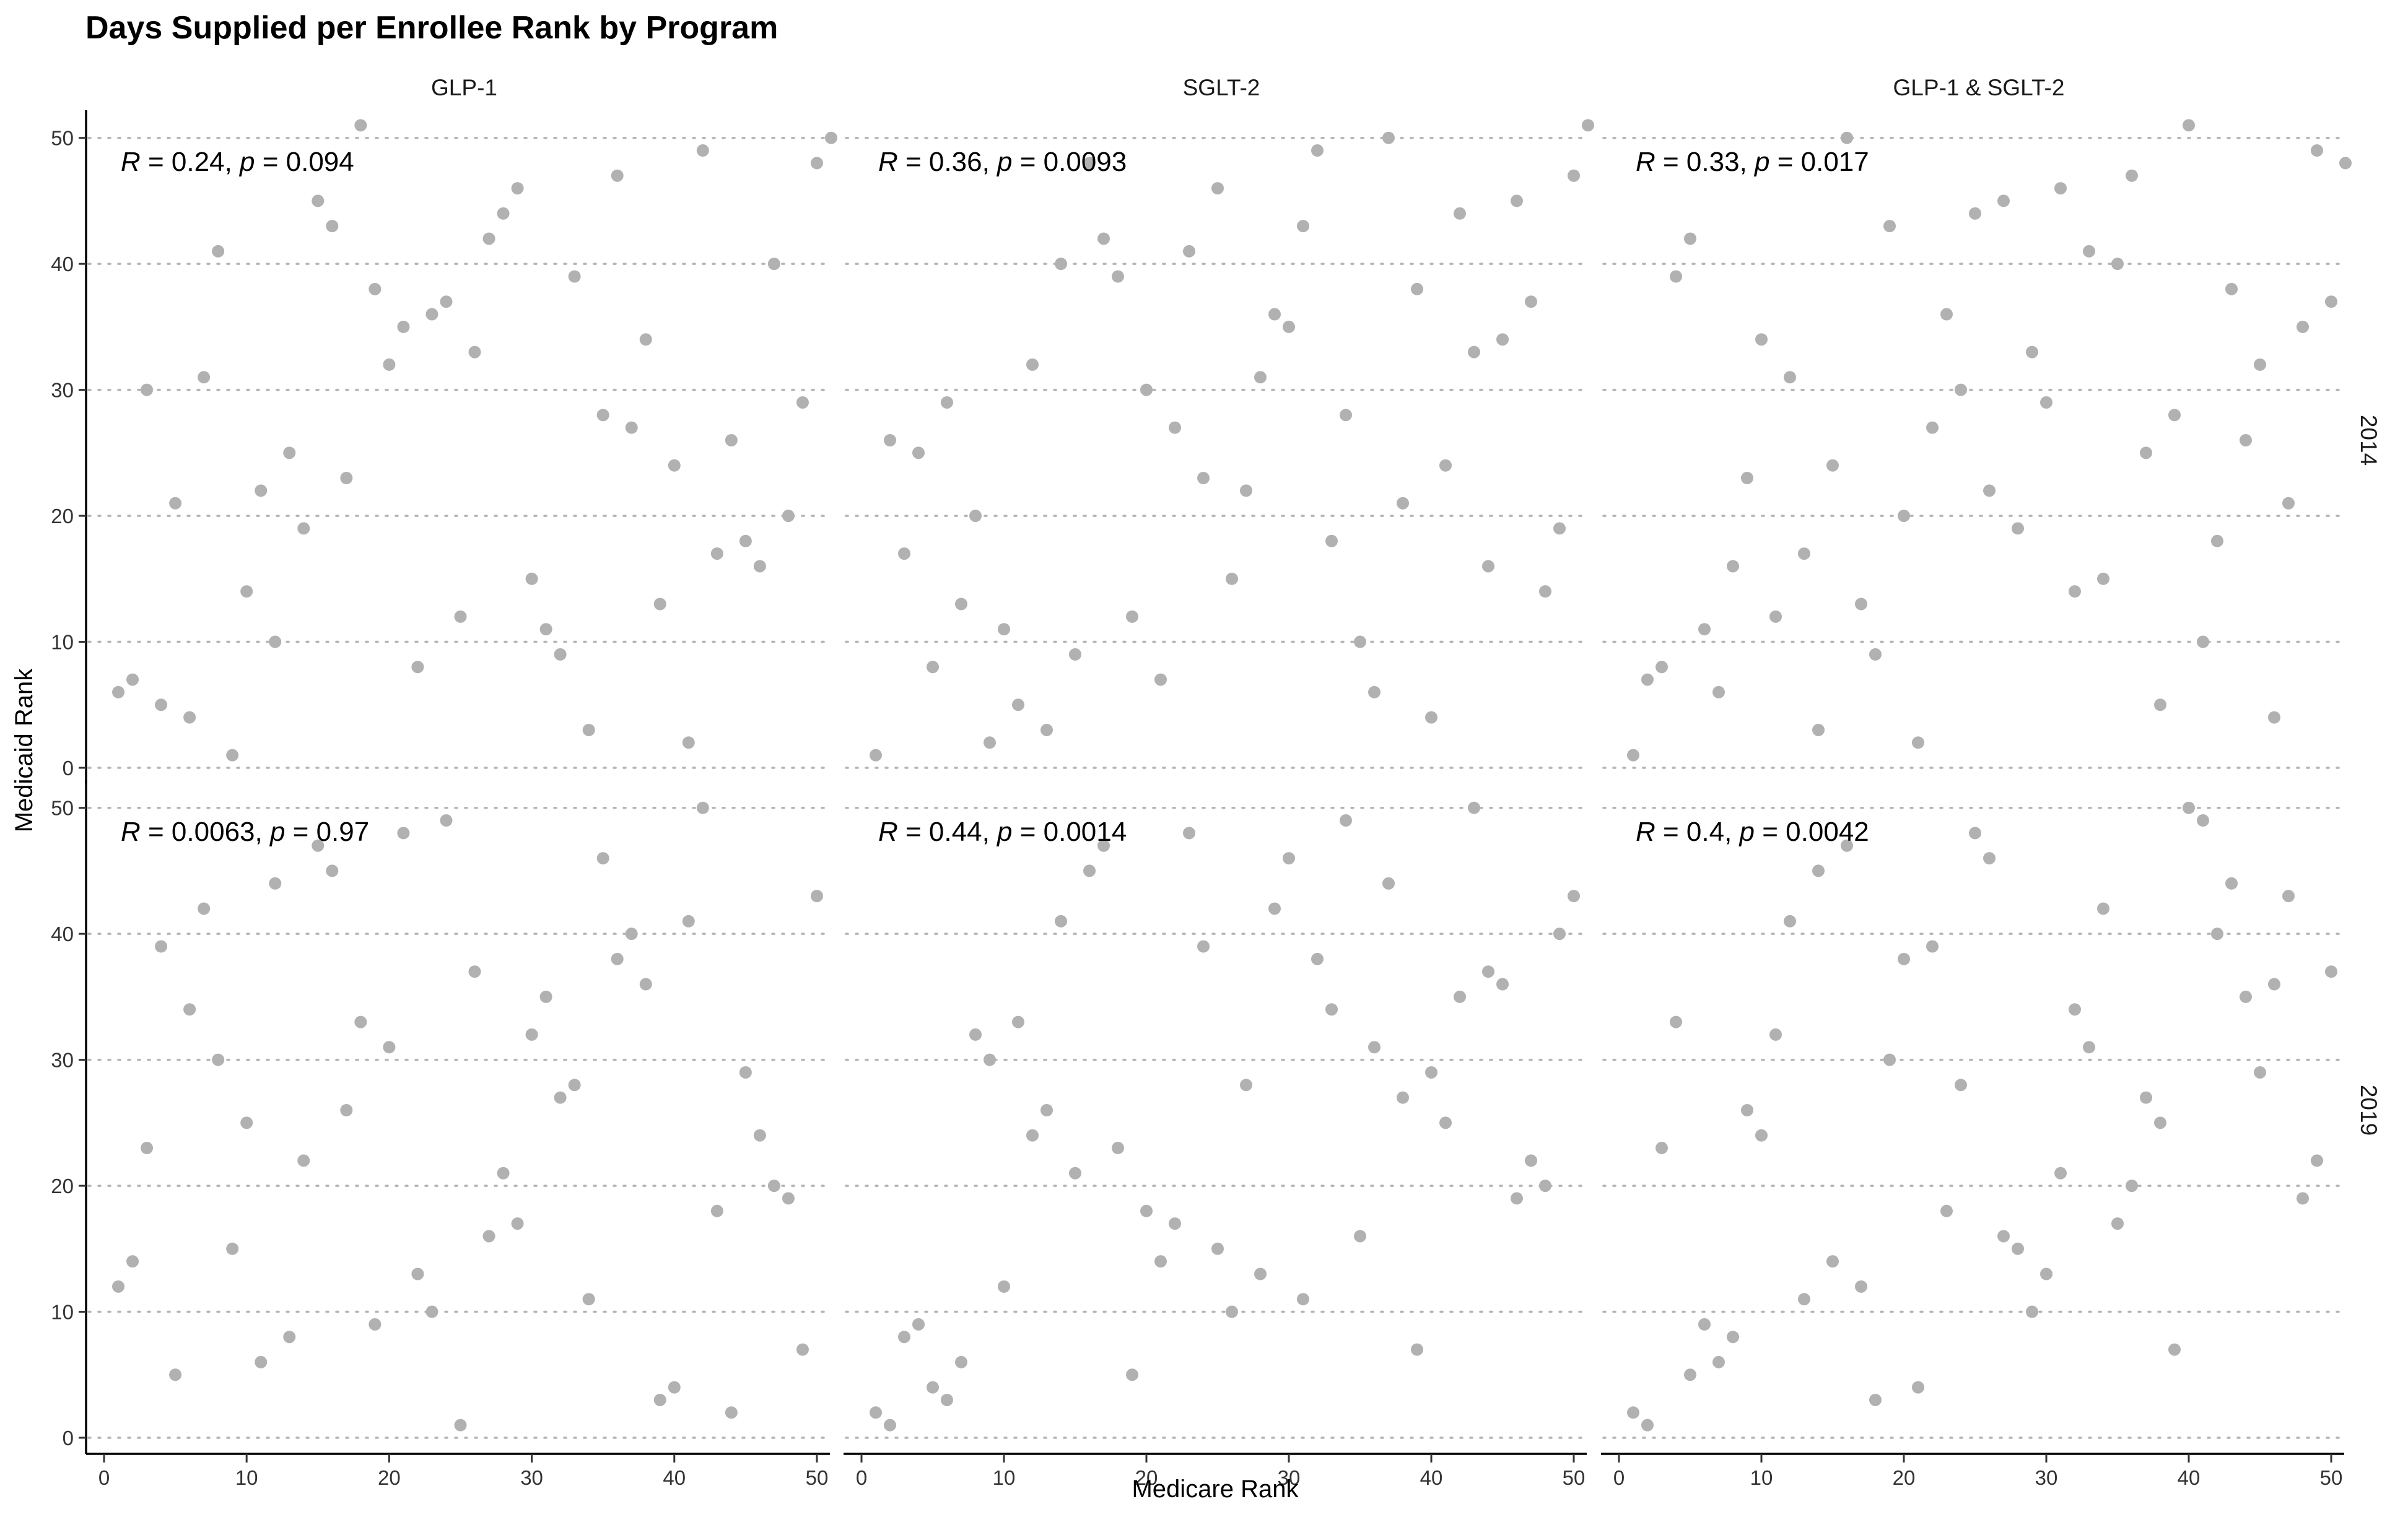 Image resolution: width=2408 pixels, height=1517 pixels. What do you see at coordinates (1819, 162) in the screenshot?
I see `stat-value: = 0.017` at bounding box center [1819, 162].